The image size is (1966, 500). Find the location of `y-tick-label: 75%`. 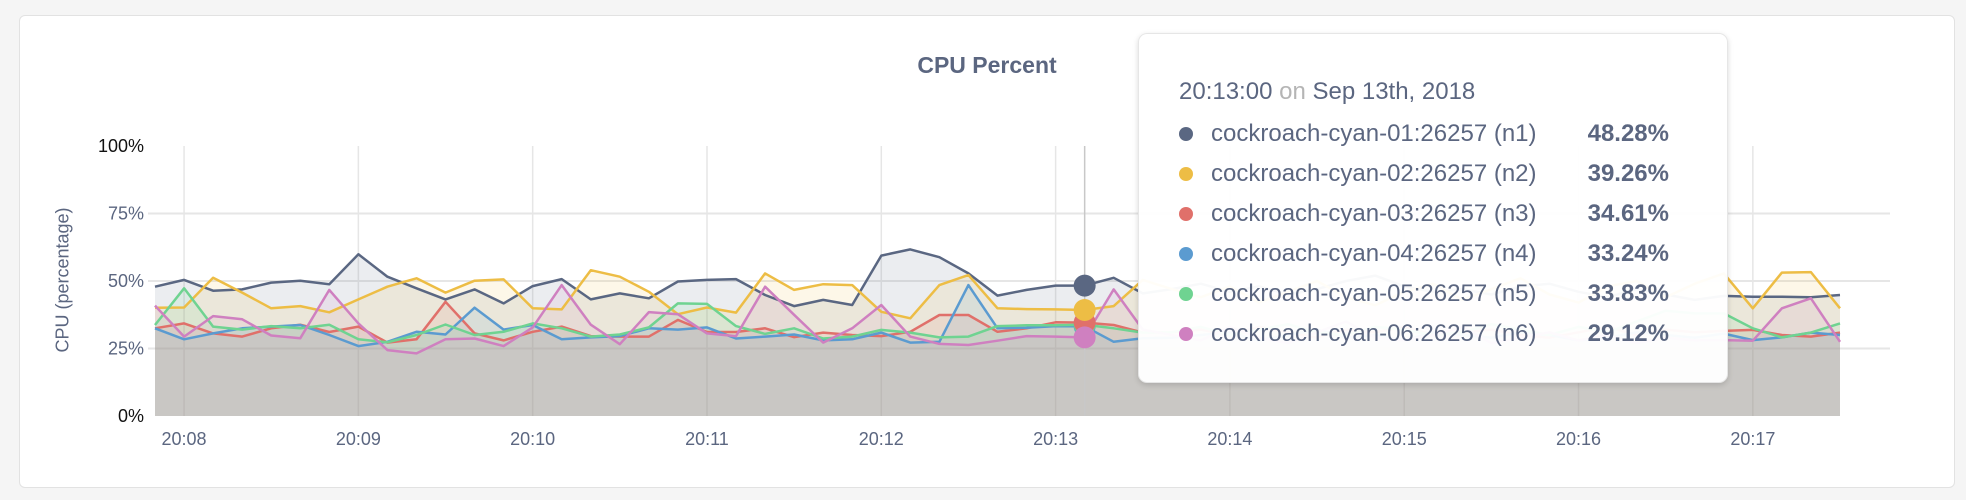

y-tick-label: 75% is located at coordinates (126, 214).